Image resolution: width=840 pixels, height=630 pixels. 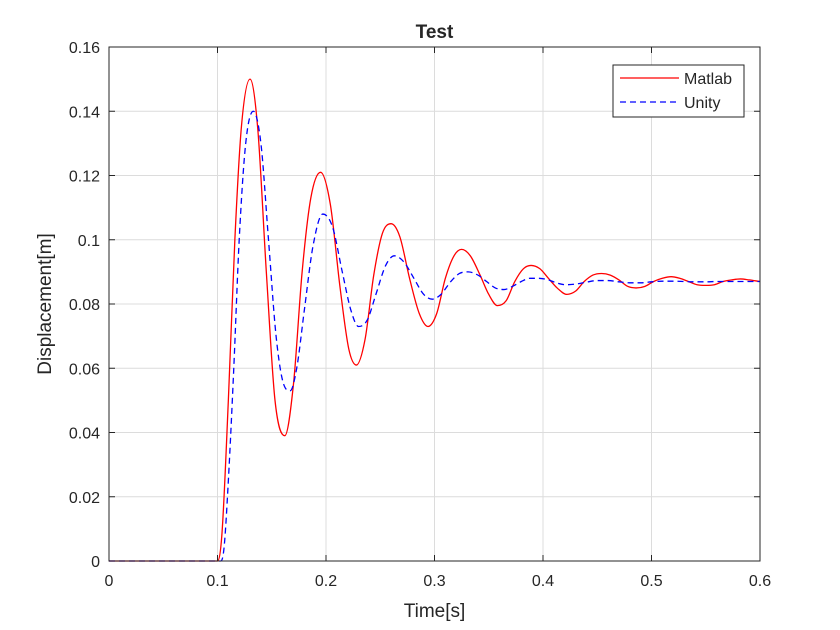 I want to click on y-tick-label: 0.12, so click(x=84, y=177).